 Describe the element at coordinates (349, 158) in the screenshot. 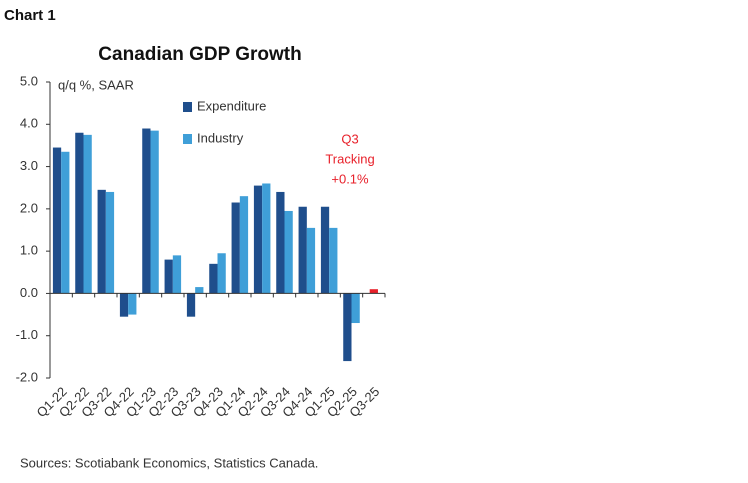

I see `tracking-label: Tracking` at that location.